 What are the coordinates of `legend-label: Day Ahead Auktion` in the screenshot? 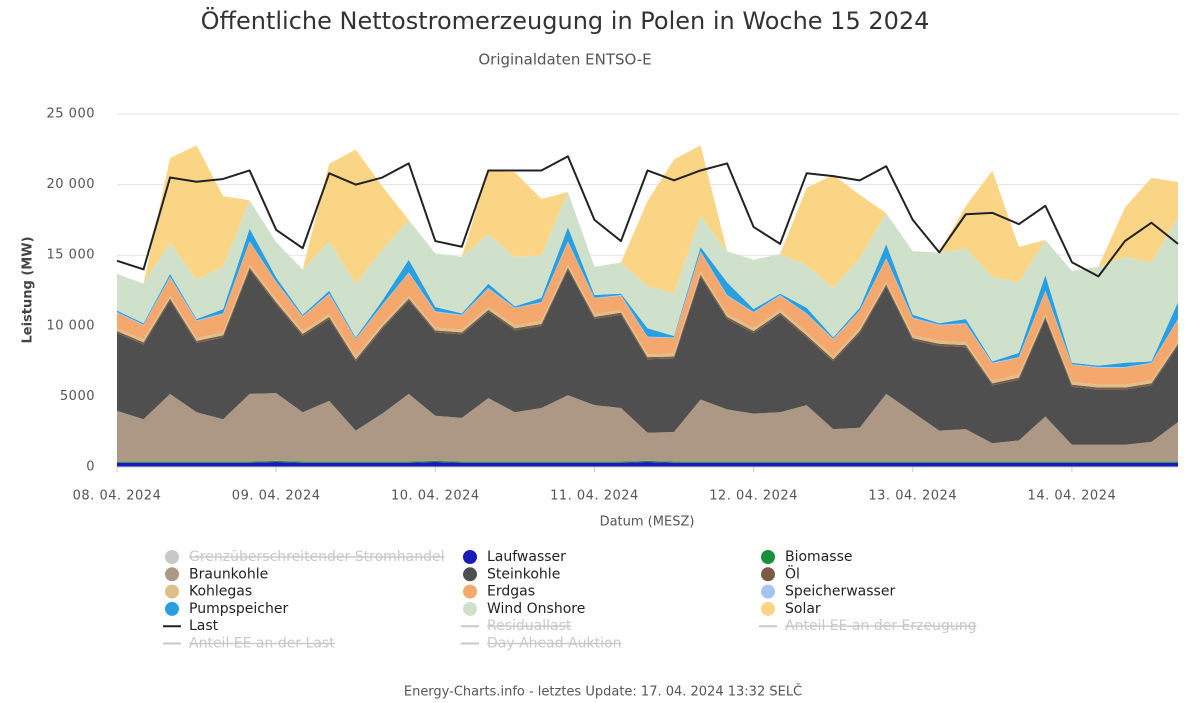 It's located at (554, 644).